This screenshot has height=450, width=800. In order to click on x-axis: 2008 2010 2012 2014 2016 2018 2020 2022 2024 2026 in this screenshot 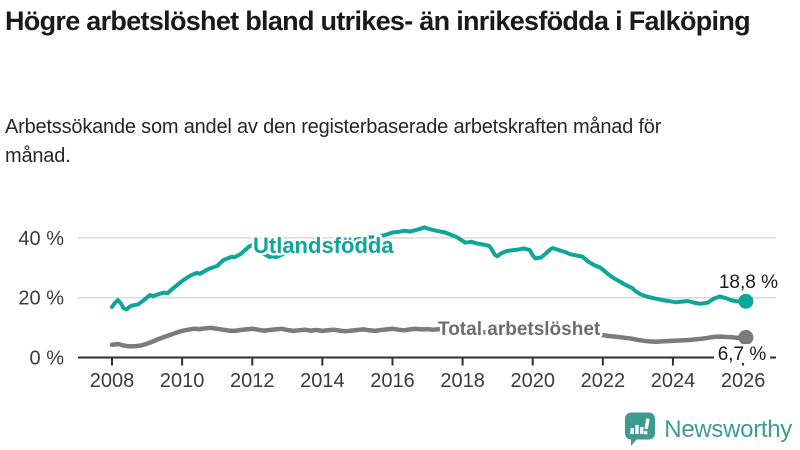, I will do `click(428, 374)`.